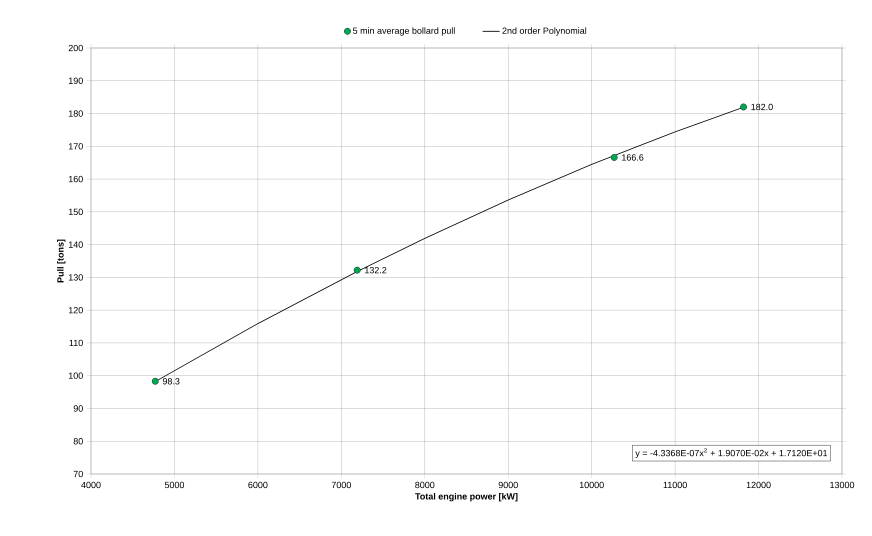 The image size is (872, 536). I want to click on data-label: 166.6, so click(633, 157).